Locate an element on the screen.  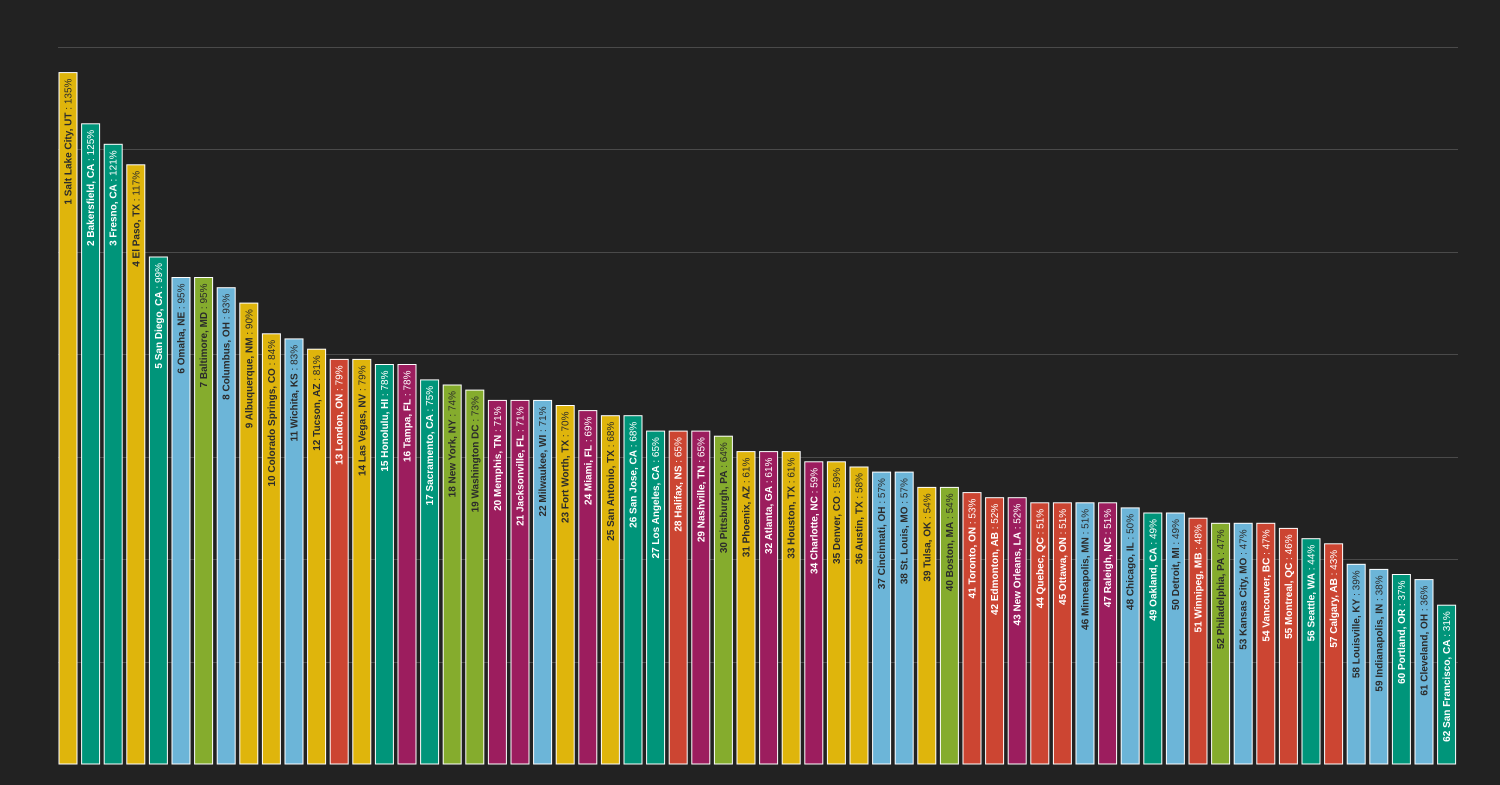
bar-city-label: 16 Tampa, FL is located at coordinates (408, 430).